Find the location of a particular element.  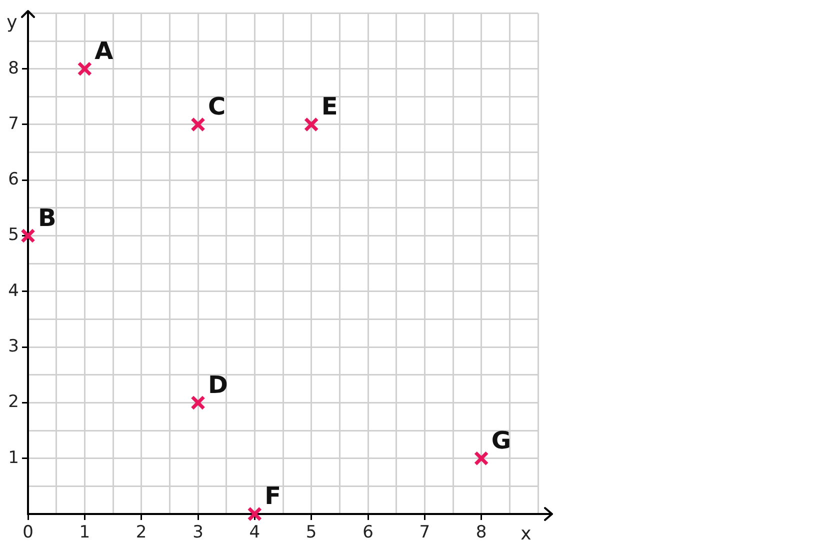

y-tick-label: 6 is located at coordinates (13, 180).